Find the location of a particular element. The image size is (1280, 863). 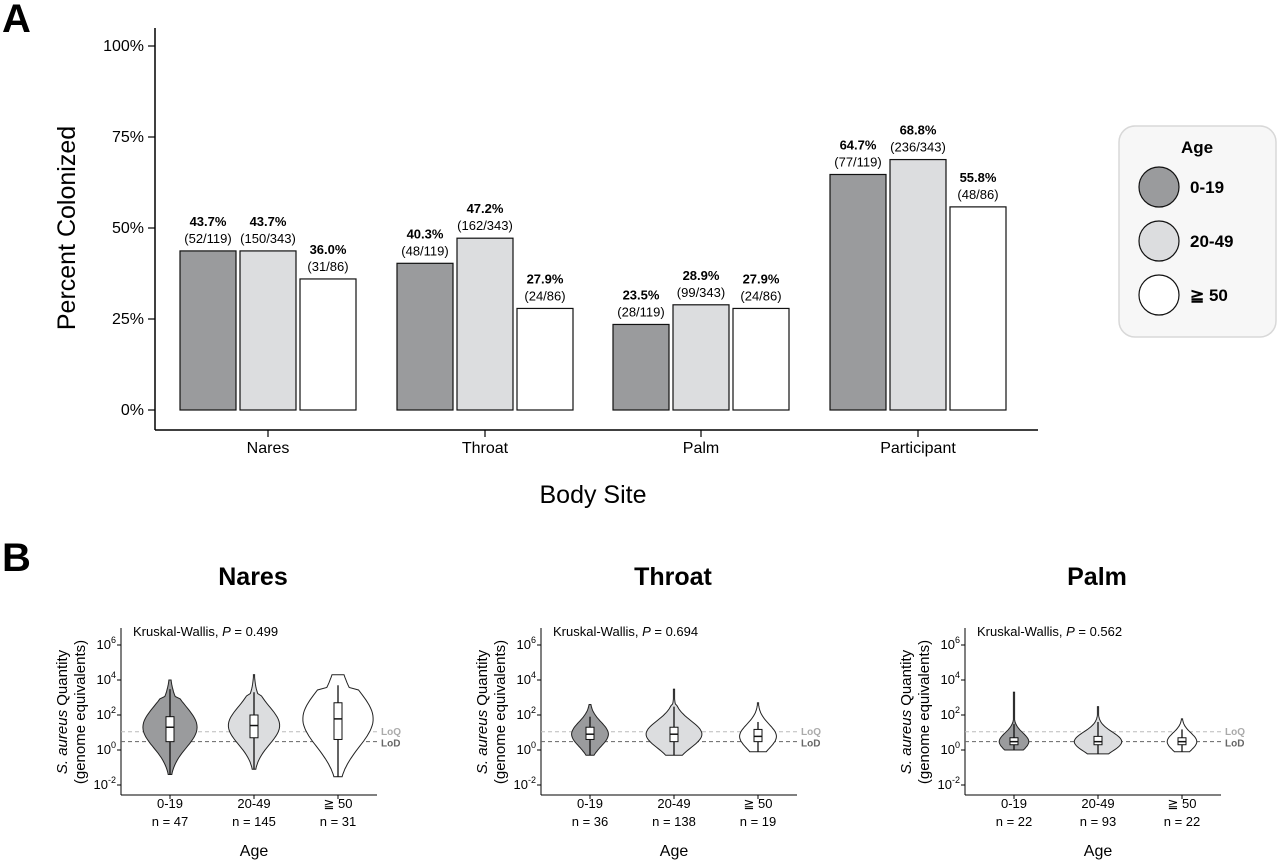

legend-title: Age is located at coordinates (1197, 147).